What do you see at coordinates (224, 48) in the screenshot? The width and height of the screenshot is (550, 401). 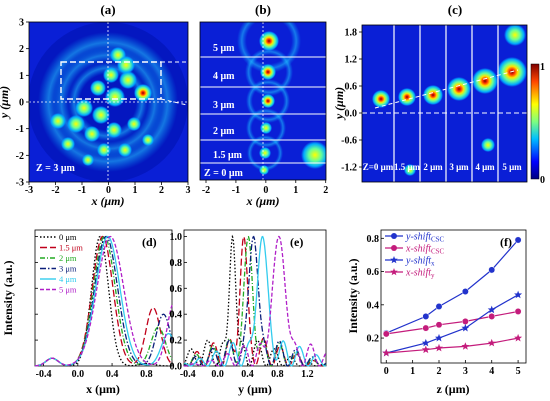 I see `panel-b-strip-label: 5 μm` at bounding box center [224, 48].